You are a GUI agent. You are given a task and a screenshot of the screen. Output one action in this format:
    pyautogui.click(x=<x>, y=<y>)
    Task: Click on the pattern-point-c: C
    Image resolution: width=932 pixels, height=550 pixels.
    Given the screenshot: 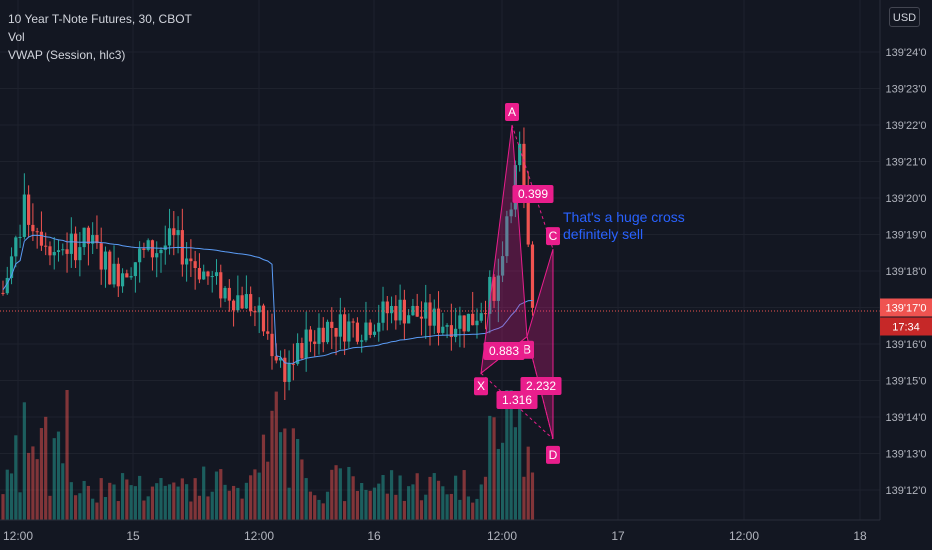 What is the action you would take?
    pyautogui.click(x=553, y=236)
    